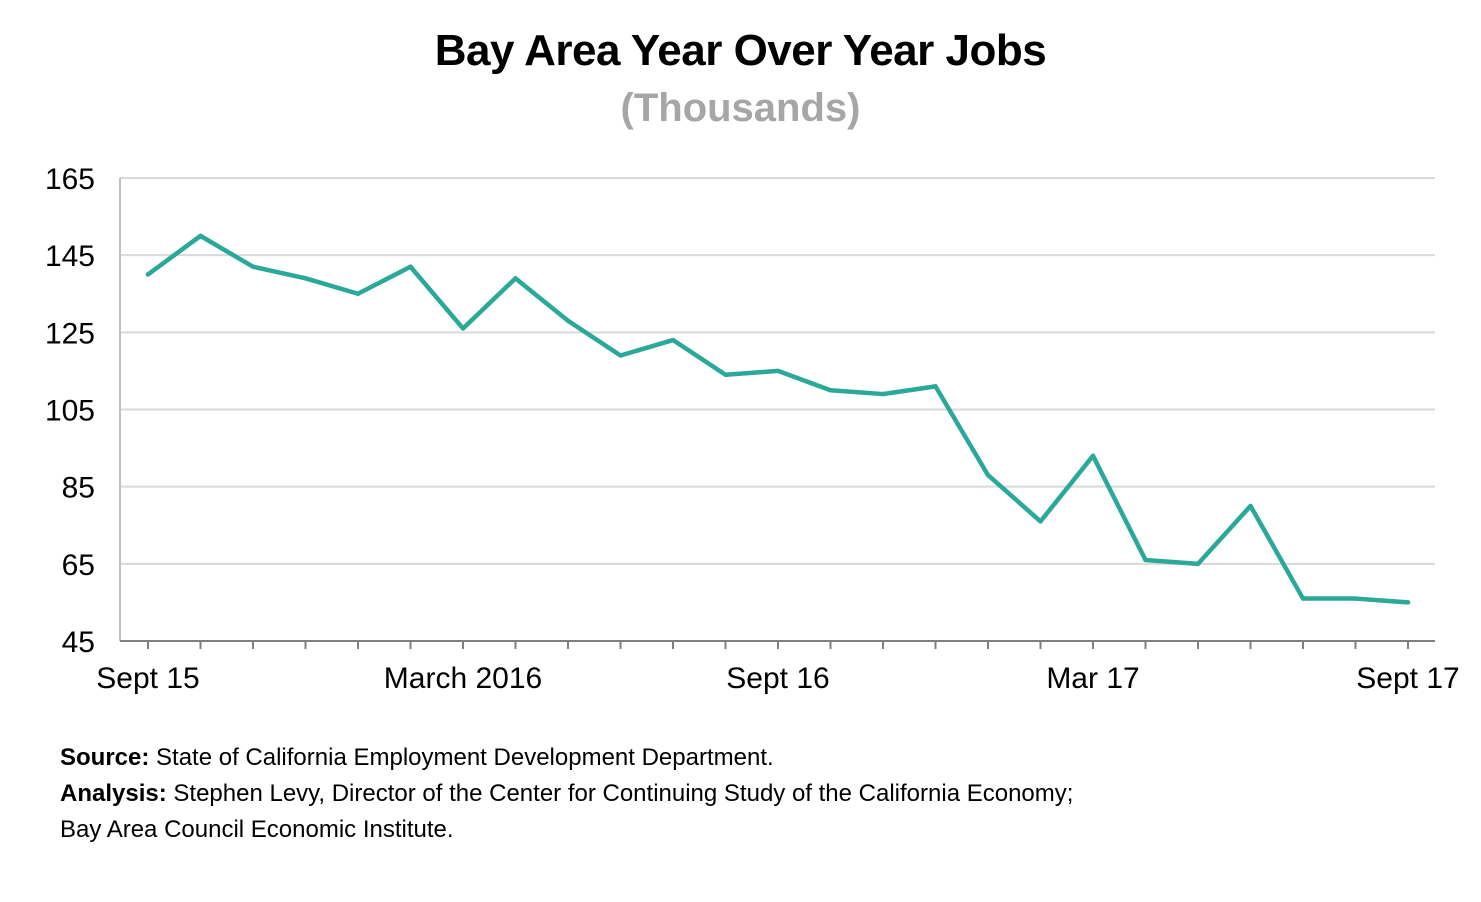  What do you see at coordinates (78, 488) in the screenshot?
I see `y-tick-label: 85` at bounding box center [78, 488].